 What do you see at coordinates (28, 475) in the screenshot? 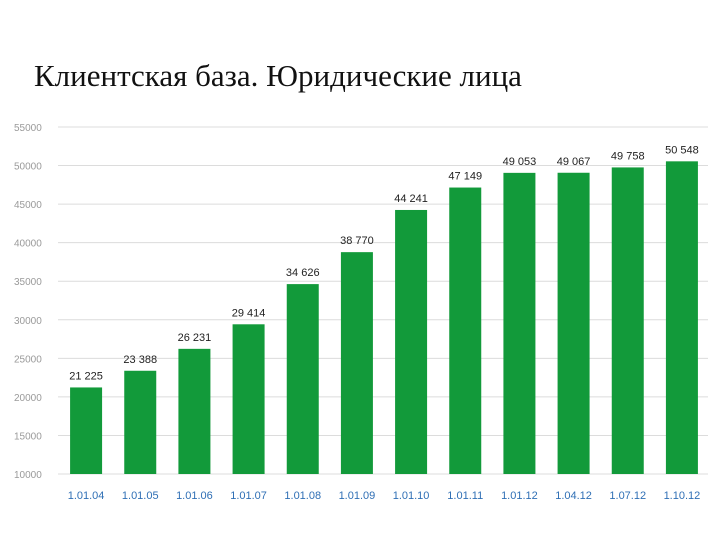
I see `y-tick-label: 10000` at bounding box center [28, 475].